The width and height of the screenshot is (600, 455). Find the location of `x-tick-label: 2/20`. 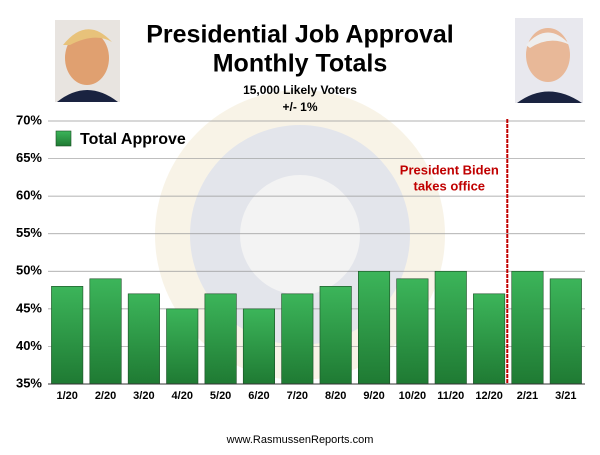

x-tick-label: 2/20 is located at coordinates (105, 396).